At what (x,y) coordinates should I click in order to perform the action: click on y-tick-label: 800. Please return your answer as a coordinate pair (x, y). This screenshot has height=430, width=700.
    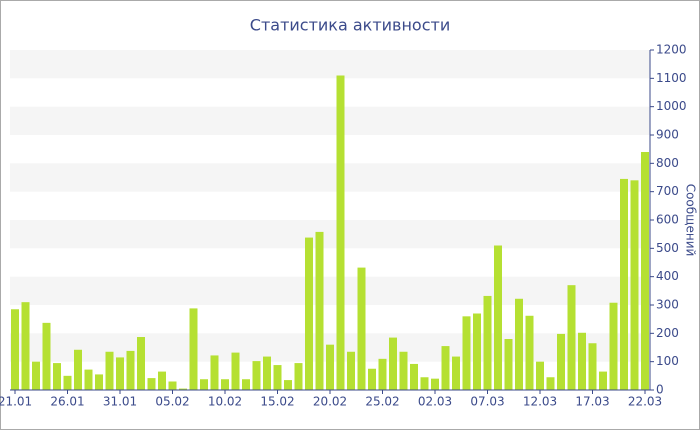
    Looking at the image, I should click on (667, 163).